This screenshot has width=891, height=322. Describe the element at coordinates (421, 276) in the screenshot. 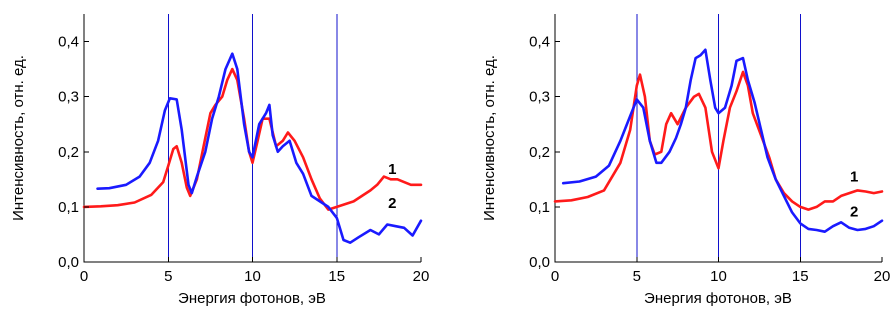

I see `left-x-tick-label: 20` at that location.